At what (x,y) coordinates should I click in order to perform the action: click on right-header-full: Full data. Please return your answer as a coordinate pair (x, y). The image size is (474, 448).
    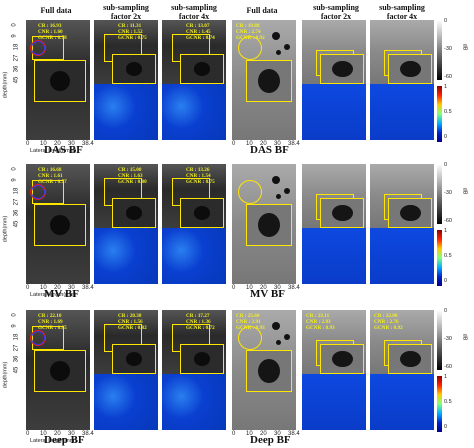
    Looking at the image, I should click on (262, 10).